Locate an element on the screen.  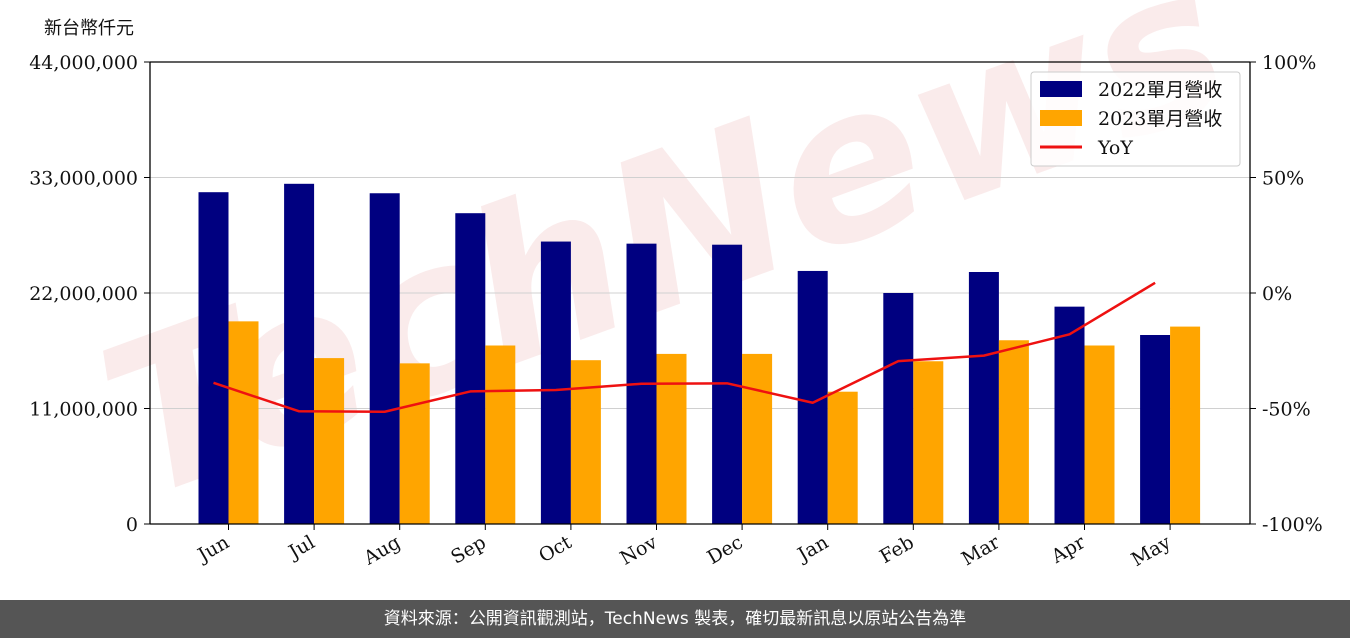
bar-2023-may is located at coordinates (1185, 425).